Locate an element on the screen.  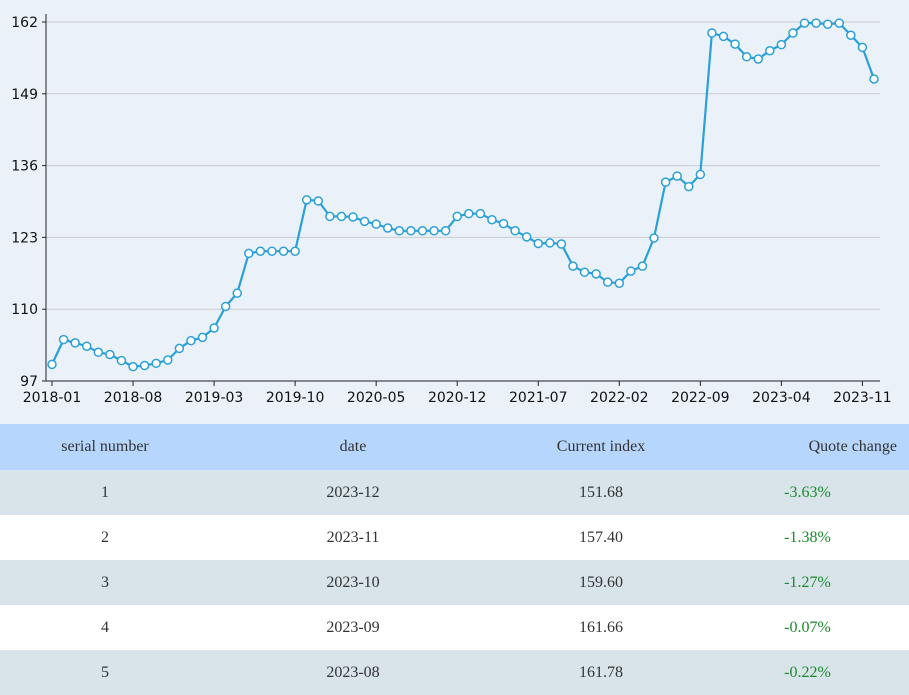
header-current-index: Current index is located at coordinates (601, 447).